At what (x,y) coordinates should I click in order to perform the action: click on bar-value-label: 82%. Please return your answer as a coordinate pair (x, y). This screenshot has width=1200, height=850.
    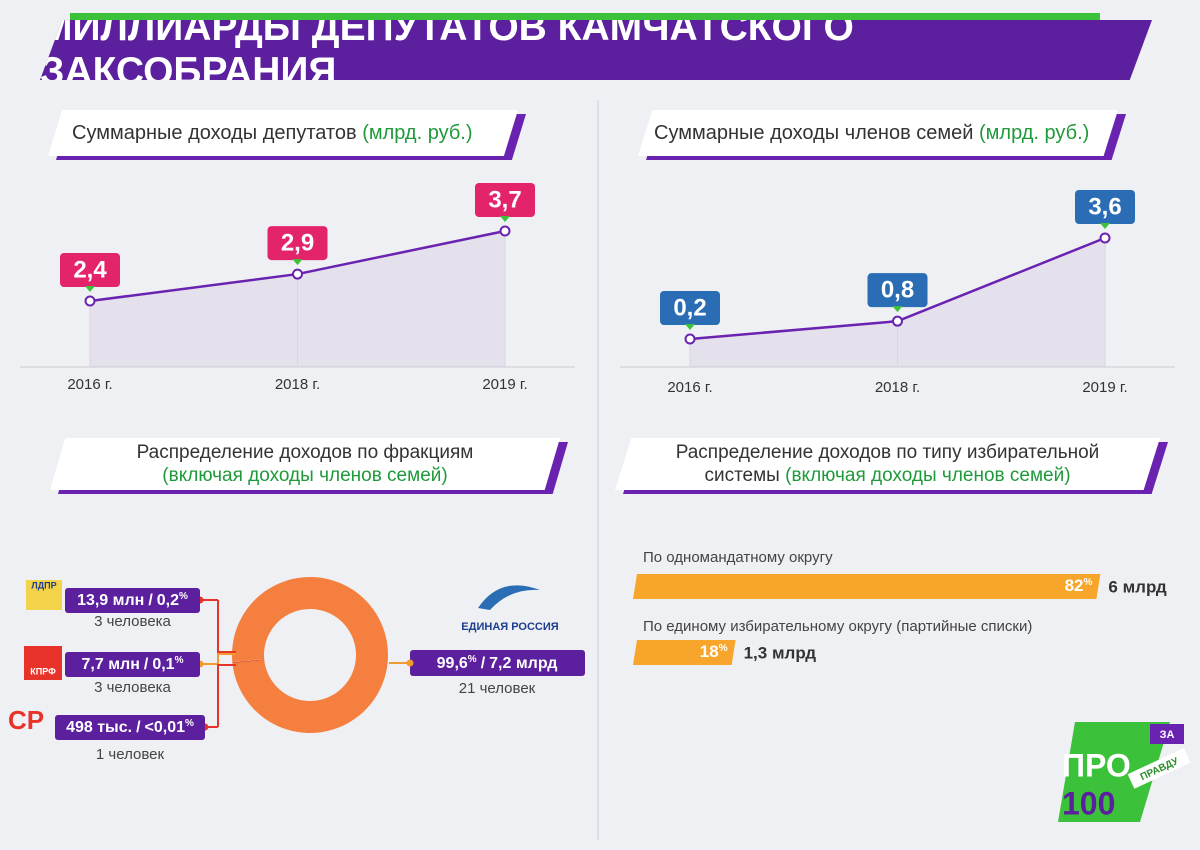
    Looking at the image, I should click on (1079, 585).